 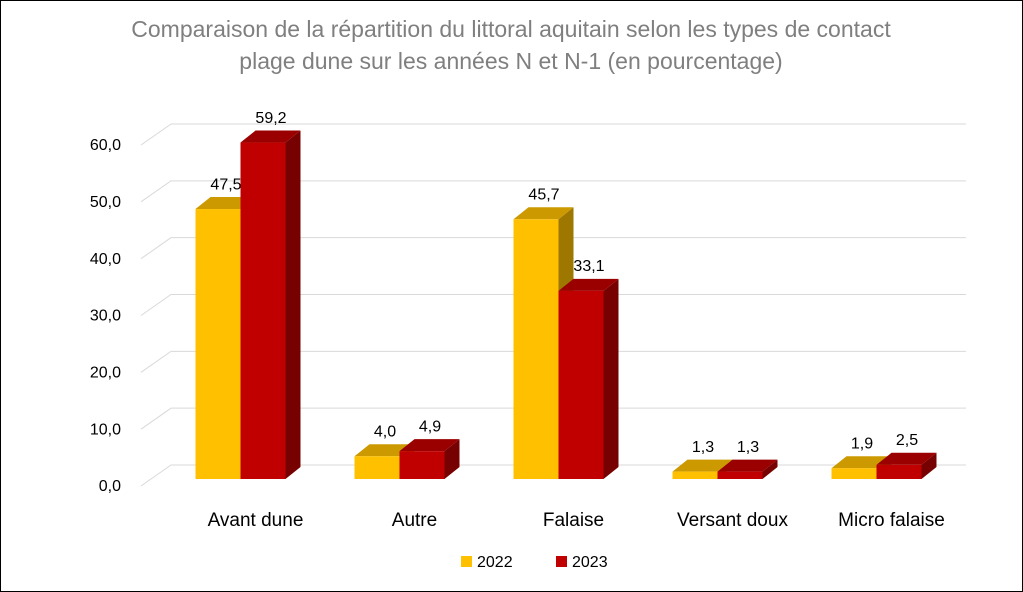 What do you see at coordinates (385, 431) in the screenshot?
I see `data-label: 4,0` at bounding box center [385, 431].